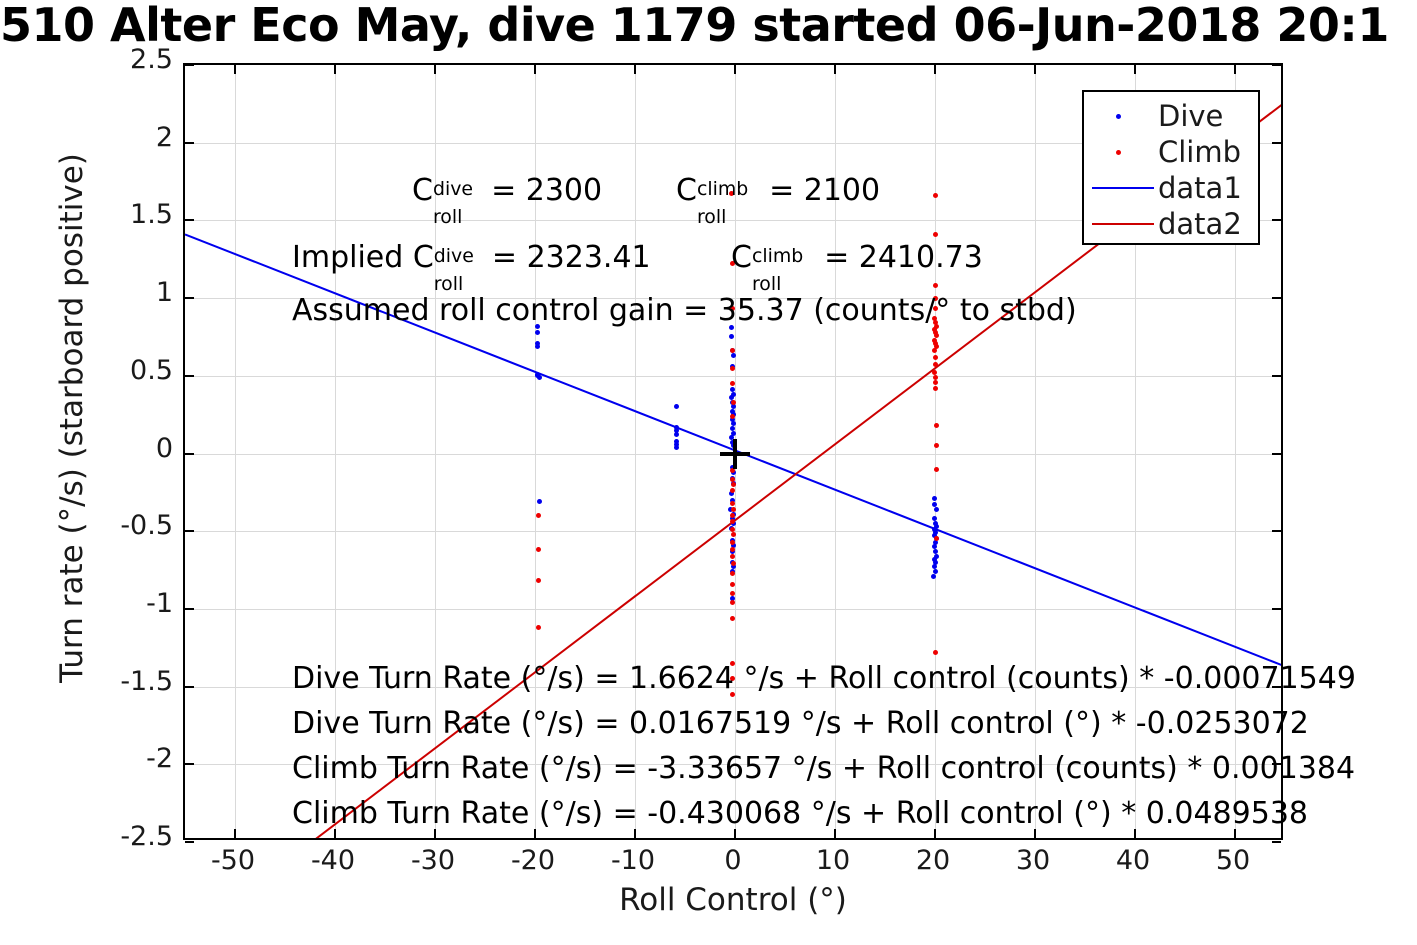  I want to click on legend-item: Dive, so click(1171, 116).